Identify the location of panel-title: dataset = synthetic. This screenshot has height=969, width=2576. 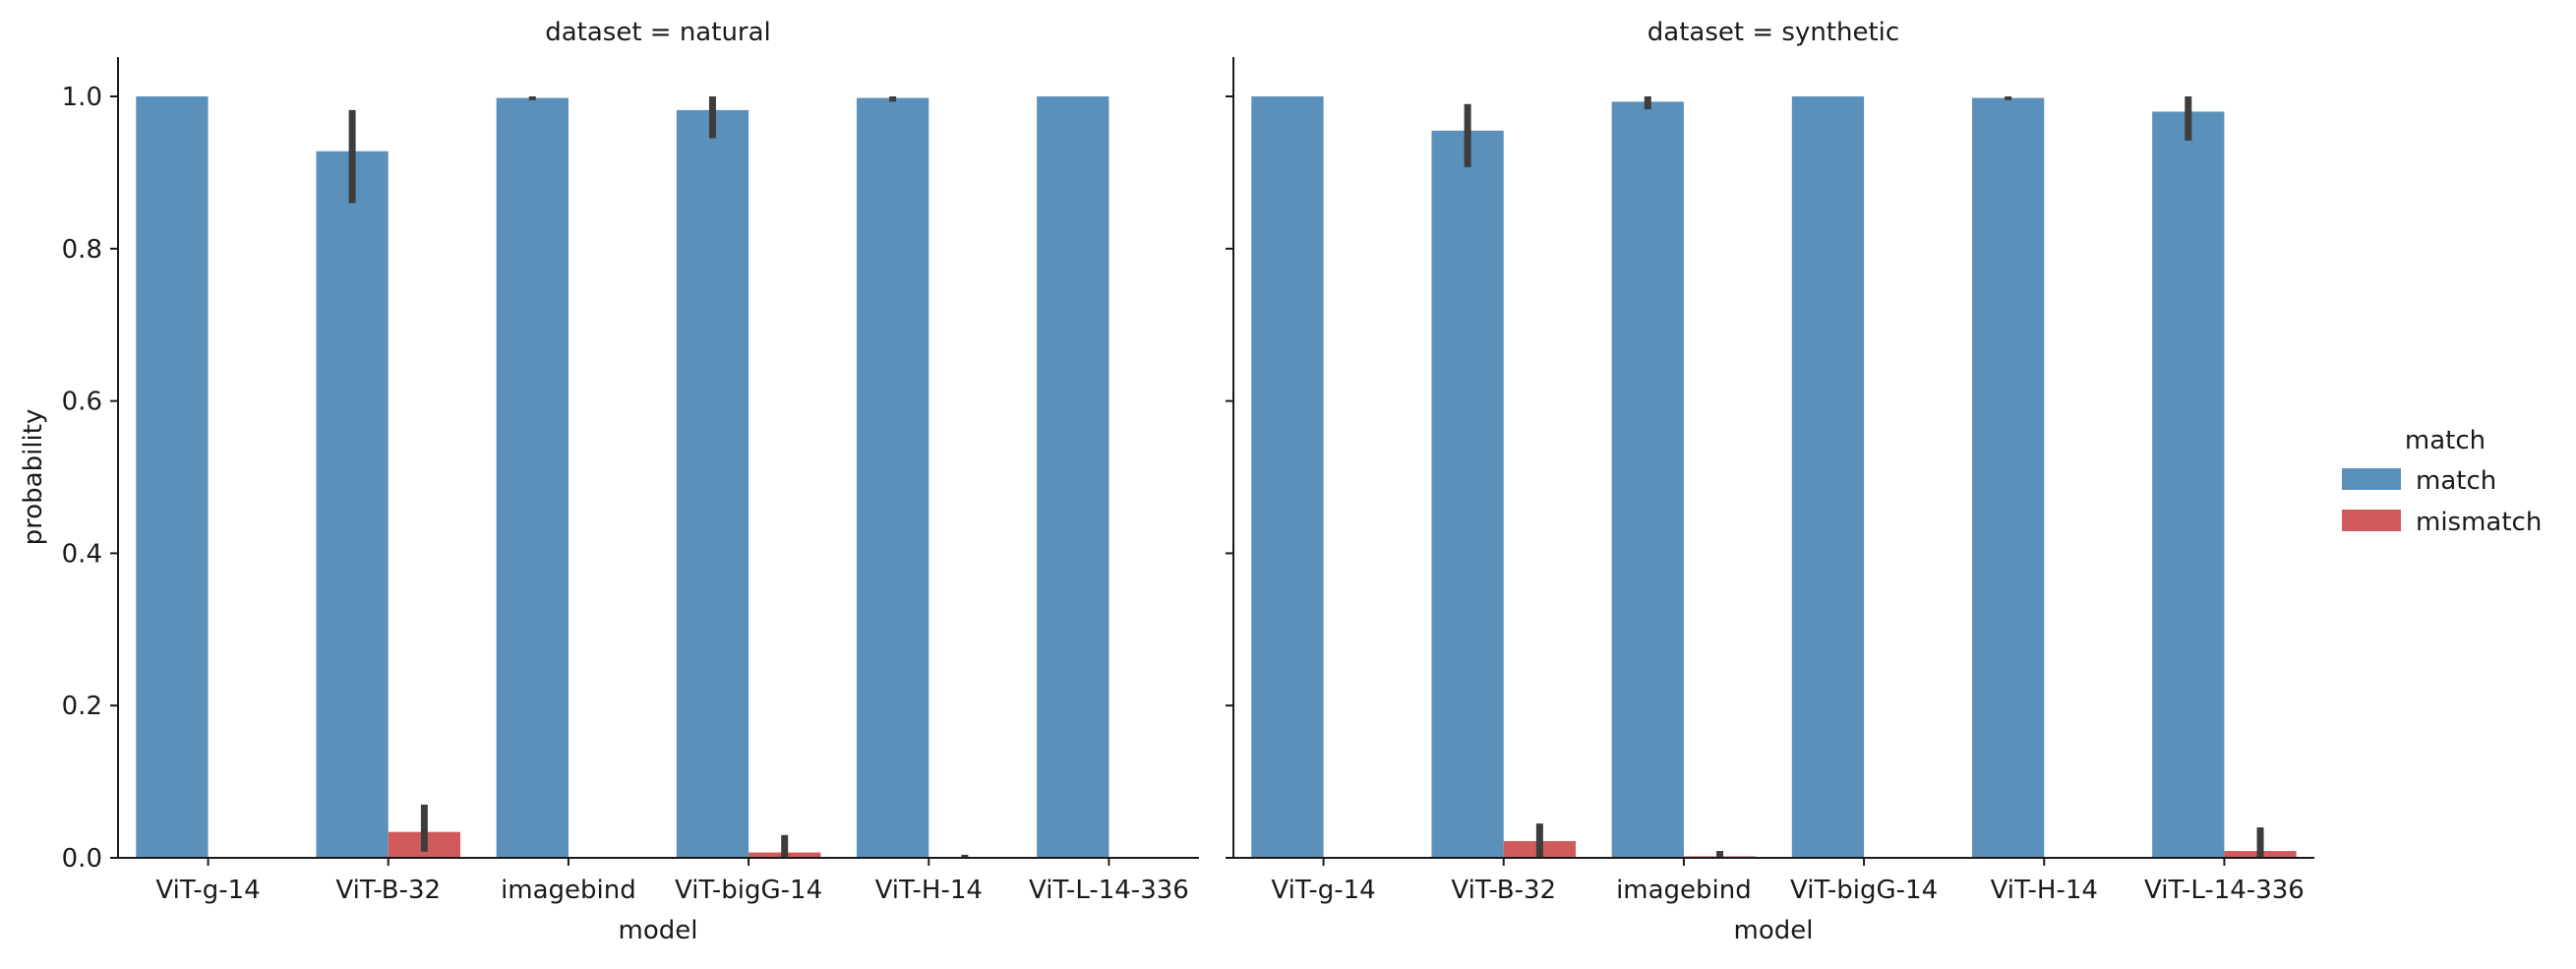
(1773, 32).